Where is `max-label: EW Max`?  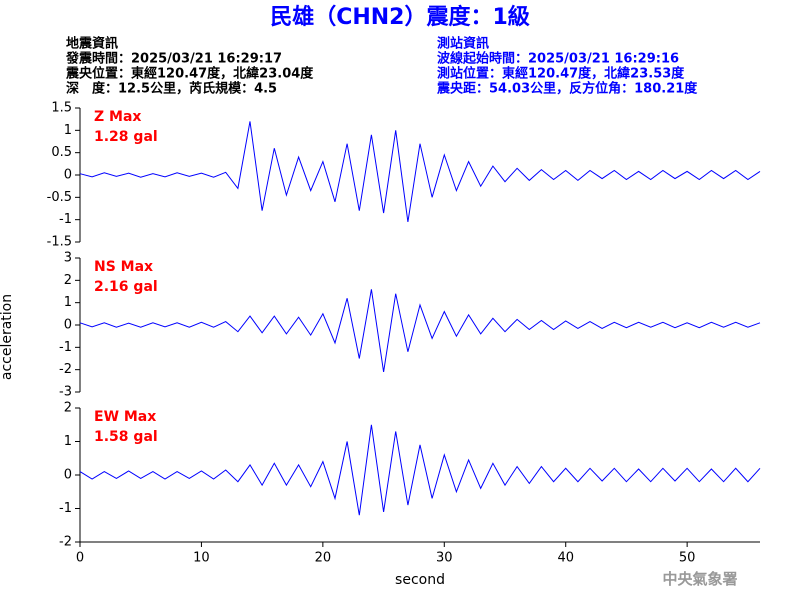
max-label: EW Max is located at coordinates (125, 417).